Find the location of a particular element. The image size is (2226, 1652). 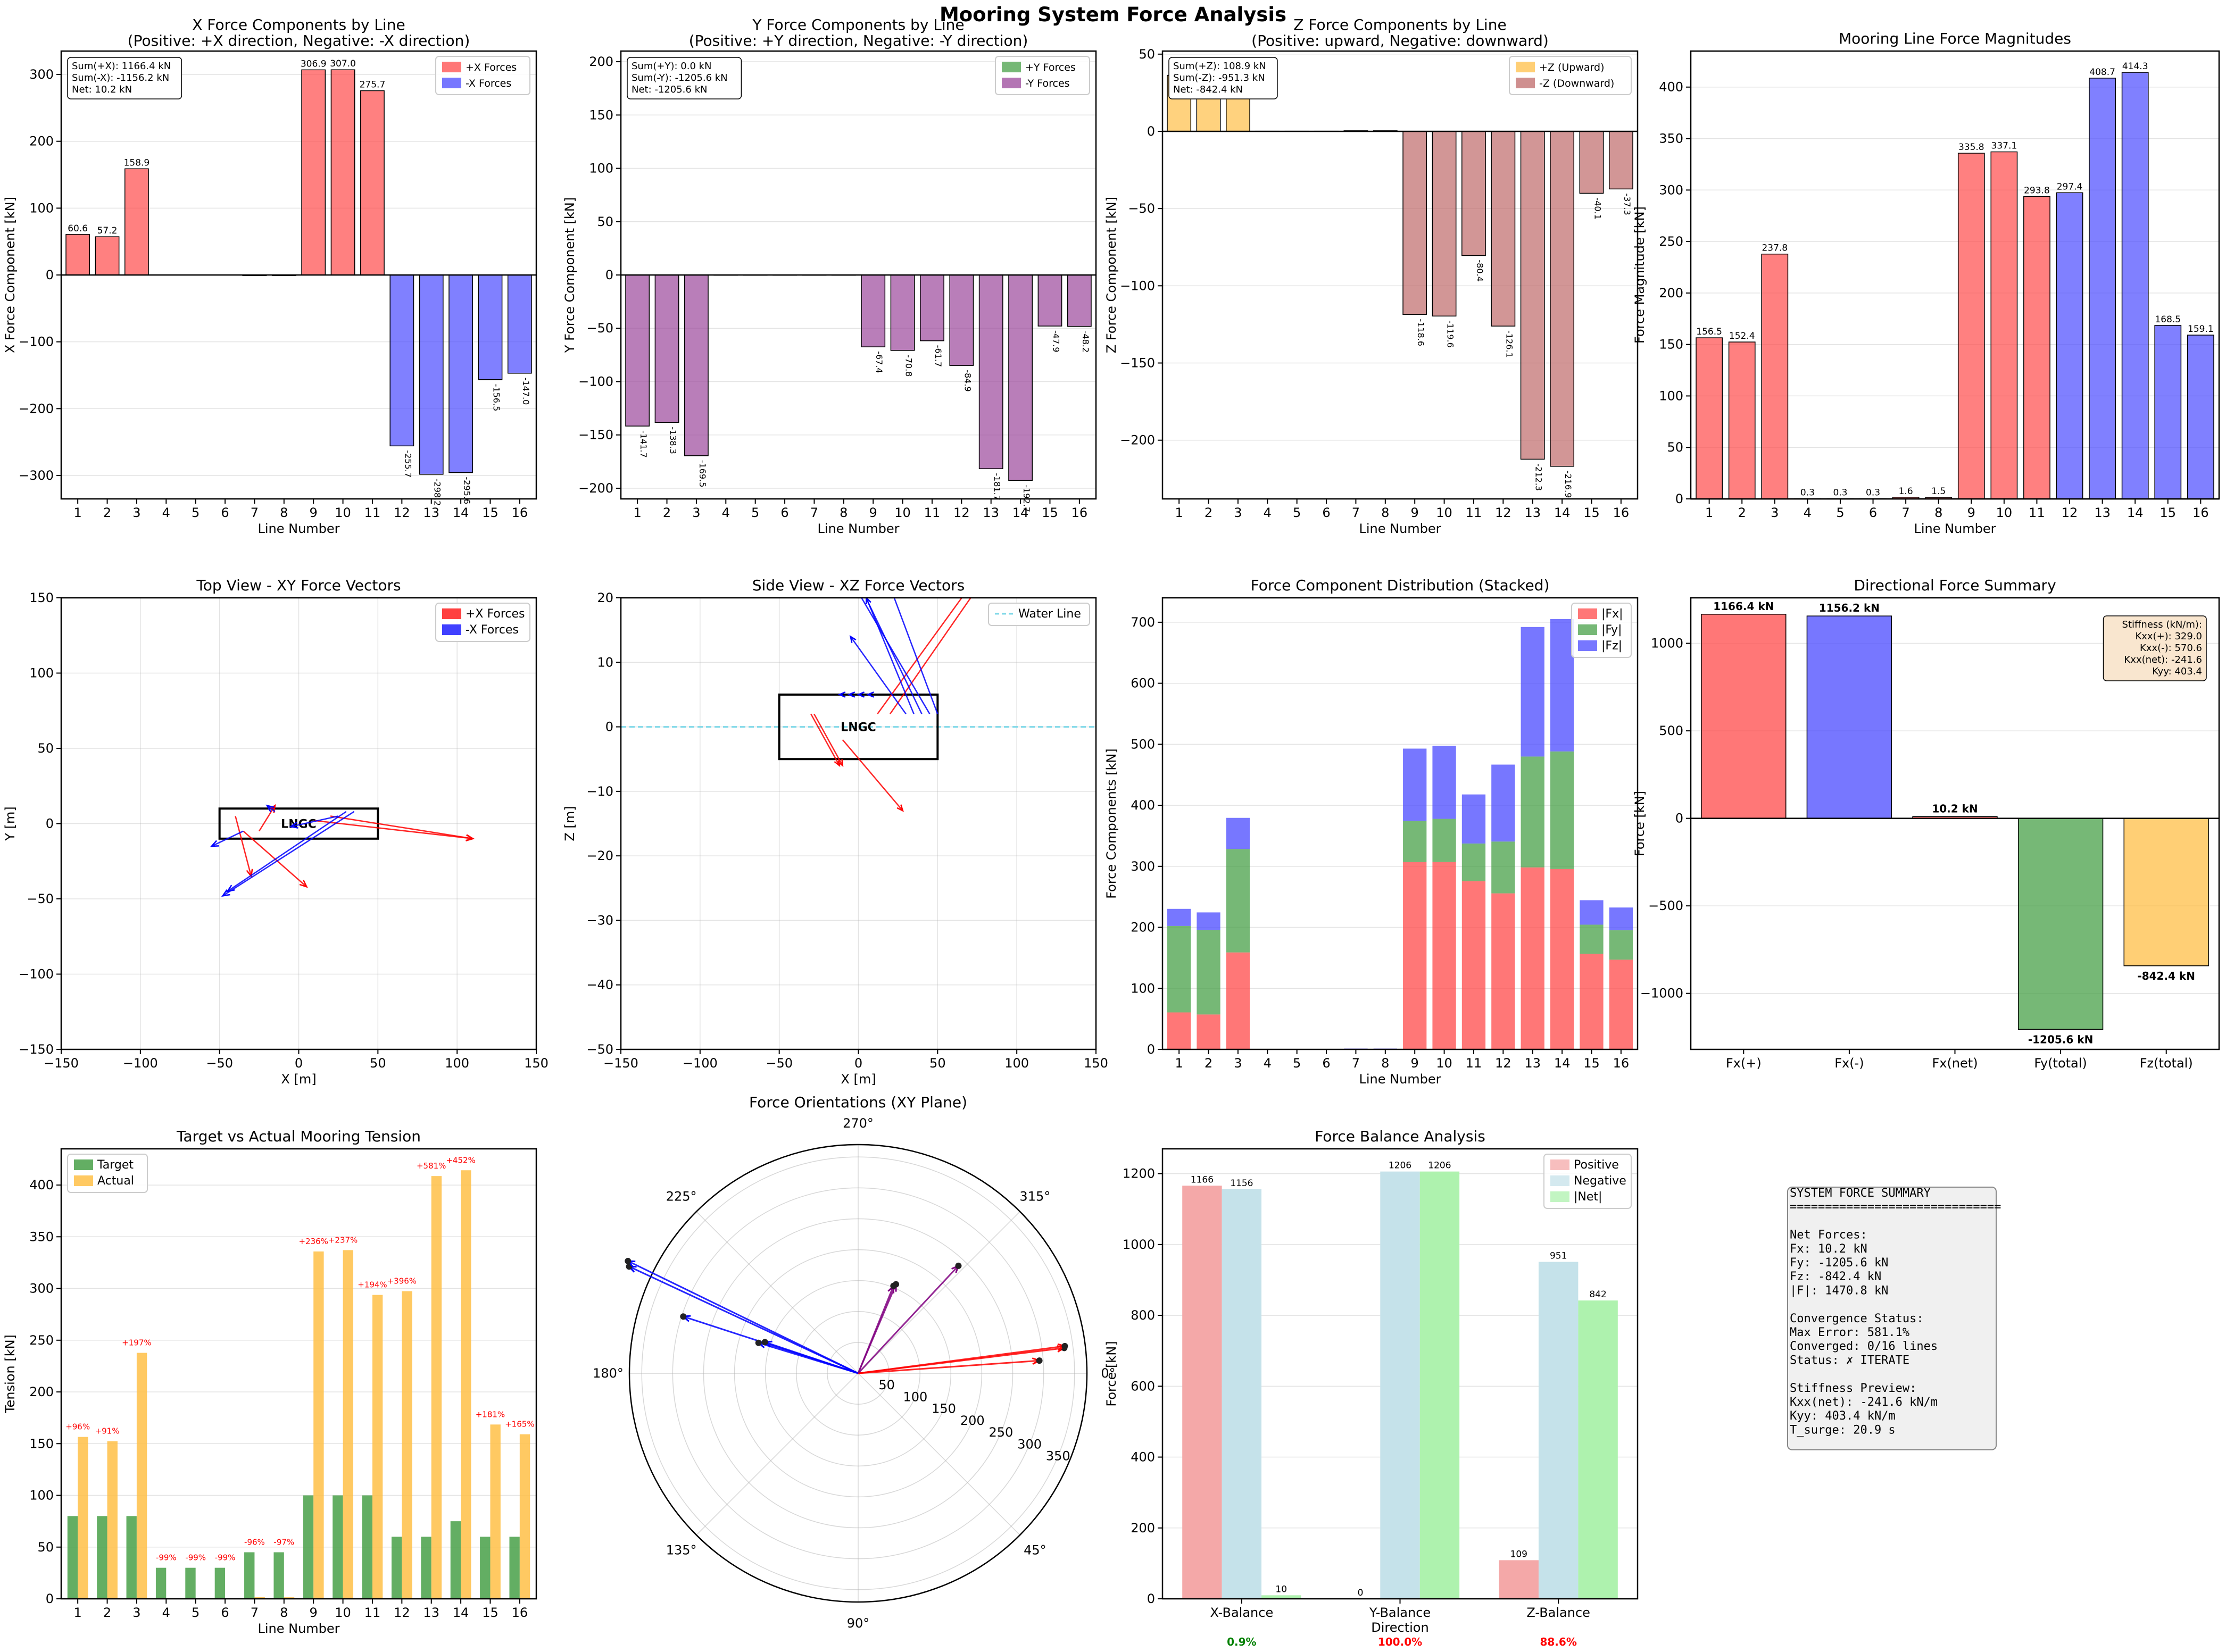

vector-tip is located at coordinates (764, 1342).